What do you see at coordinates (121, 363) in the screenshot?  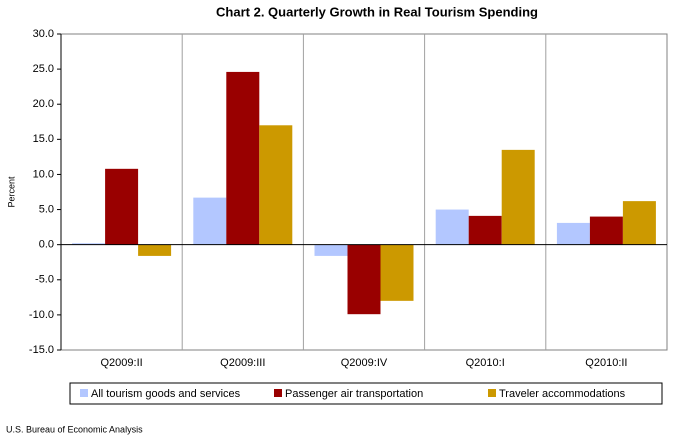 I see `x-tick-label: Q2009:II` at bounding box center [121, 363].